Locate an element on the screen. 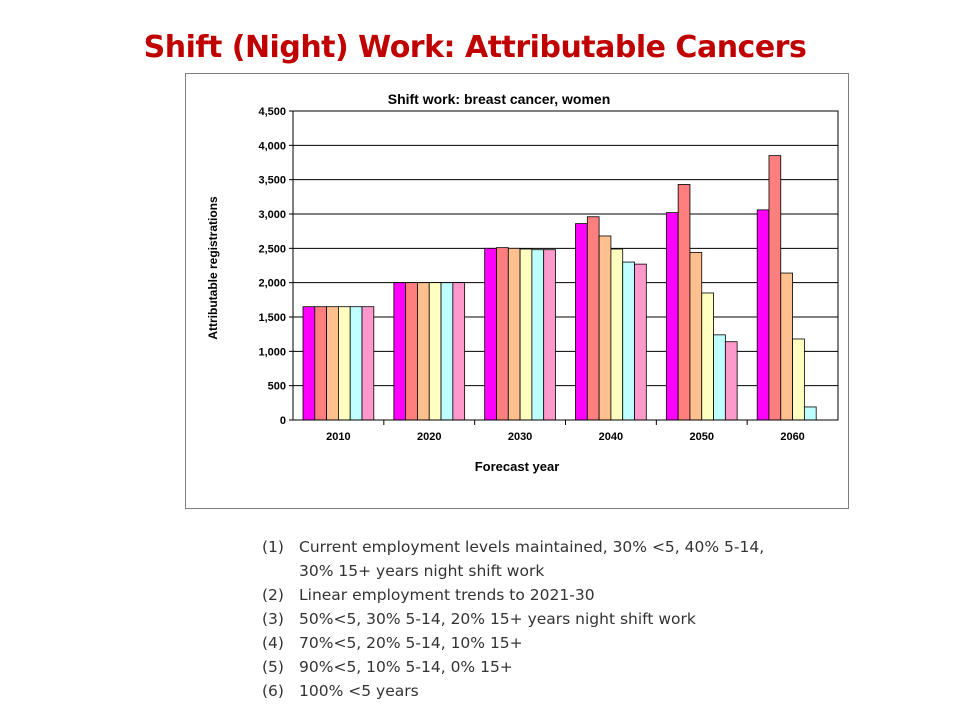  note-number: (3) is located at coordinates (273, 619).